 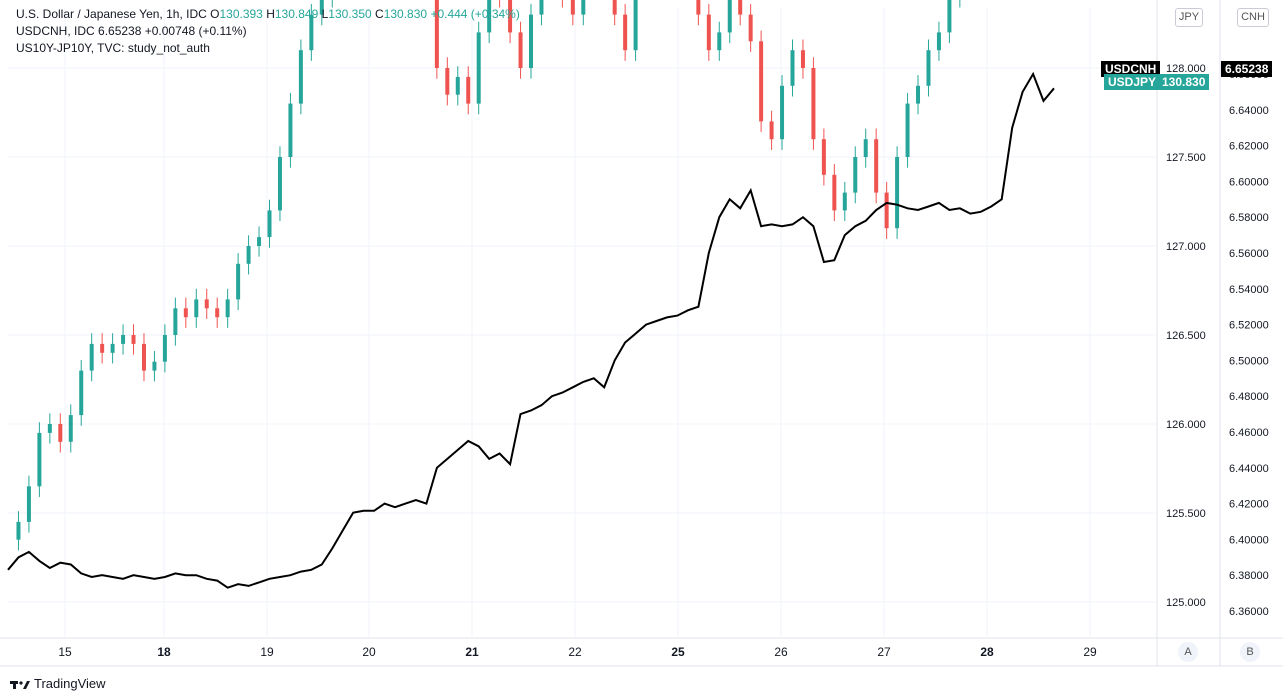 What do you see at coordinates (575, 652) in the screenshot?
I see `time-tick-label: 22` at bounding box center [575, 652].